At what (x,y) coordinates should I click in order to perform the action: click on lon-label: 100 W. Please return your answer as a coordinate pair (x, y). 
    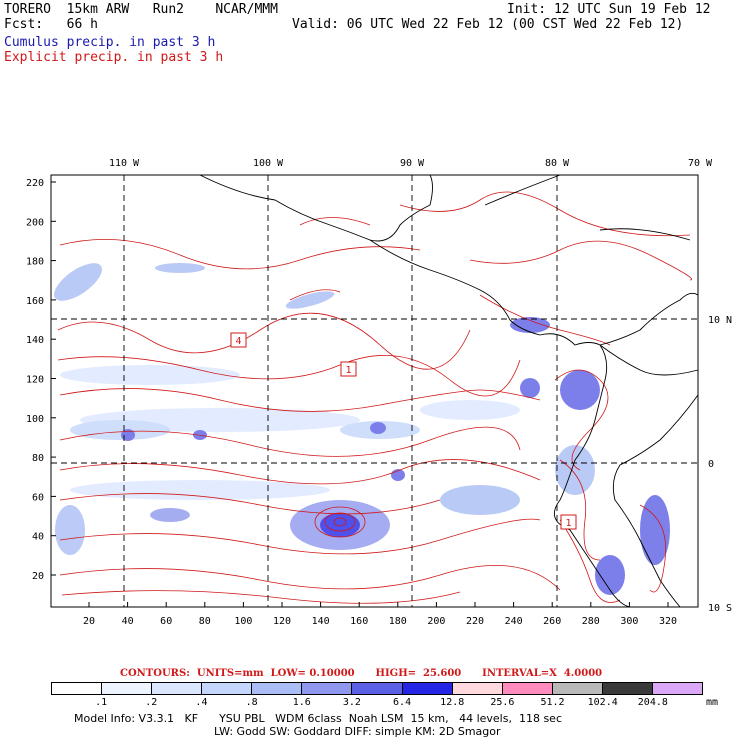
    Looking at the image, I should click on (268, 163).